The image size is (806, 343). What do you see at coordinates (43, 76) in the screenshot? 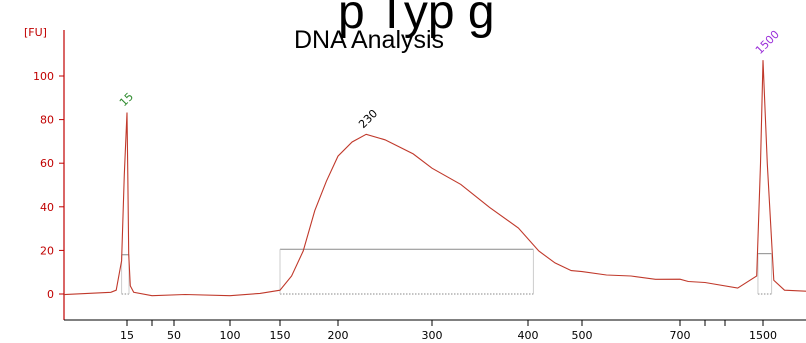
I see `y-tick-label: 100` at bounding box center [43, 76].